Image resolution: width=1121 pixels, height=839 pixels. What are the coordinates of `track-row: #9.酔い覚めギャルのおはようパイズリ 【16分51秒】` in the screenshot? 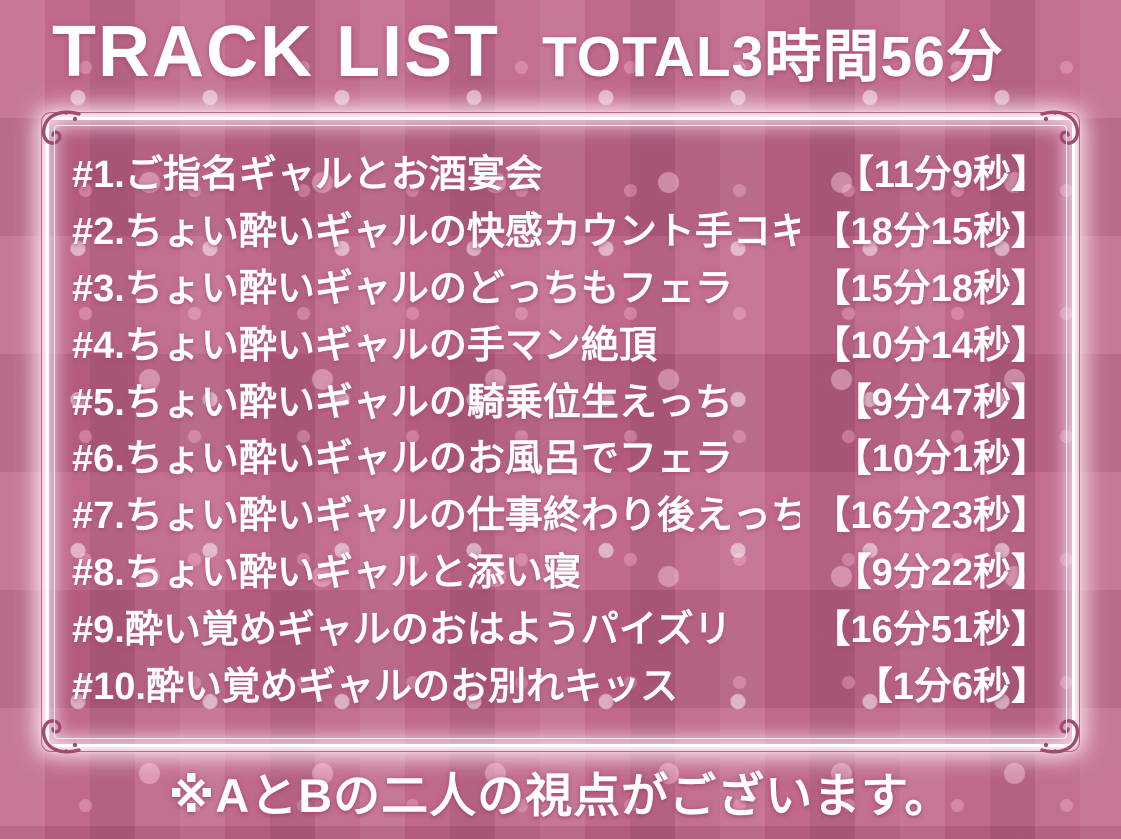 It's located at (560, 630).